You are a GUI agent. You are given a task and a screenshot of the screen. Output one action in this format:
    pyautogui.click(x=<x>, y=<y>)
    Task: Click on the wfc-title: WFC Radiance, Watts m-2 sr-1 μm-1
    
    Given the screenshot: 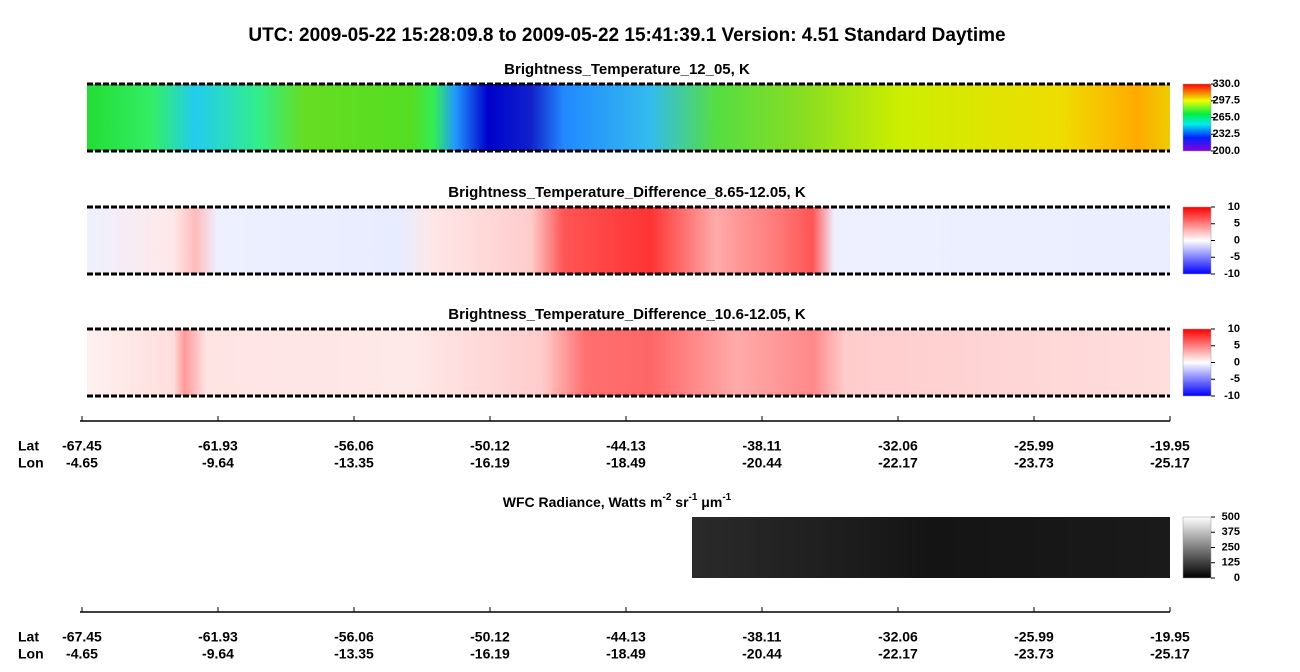 What is the action you would take?
    pyautogui.click(x=617, y=501)
    